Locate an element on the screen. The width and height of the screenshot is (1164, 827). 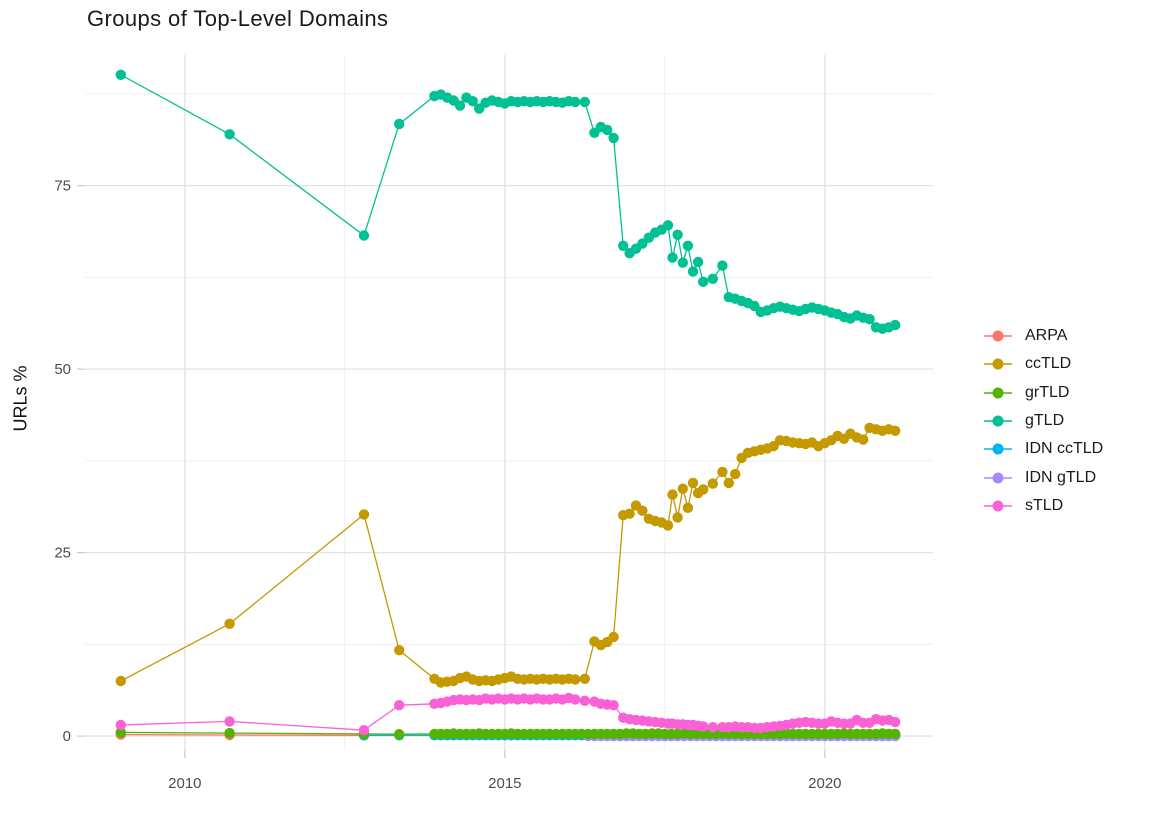
y-tick-label: 0 is located at coordinates (67, 736).